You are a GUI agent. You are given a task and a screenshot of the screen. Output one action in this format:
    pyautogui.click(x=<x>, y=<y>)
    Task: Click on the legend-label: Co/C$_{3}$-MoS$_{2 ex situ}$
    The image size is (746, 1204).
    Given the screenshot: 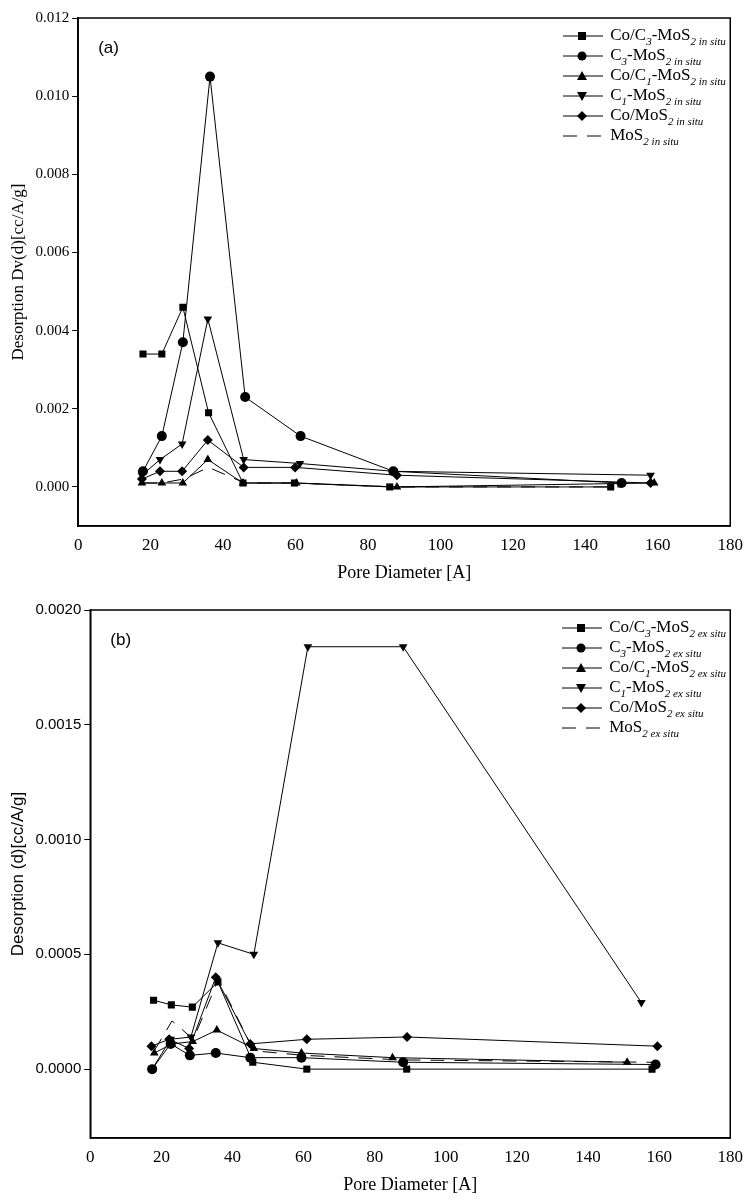 What is the action you would take?
    pyautogui.click(x=668, y=628)
    